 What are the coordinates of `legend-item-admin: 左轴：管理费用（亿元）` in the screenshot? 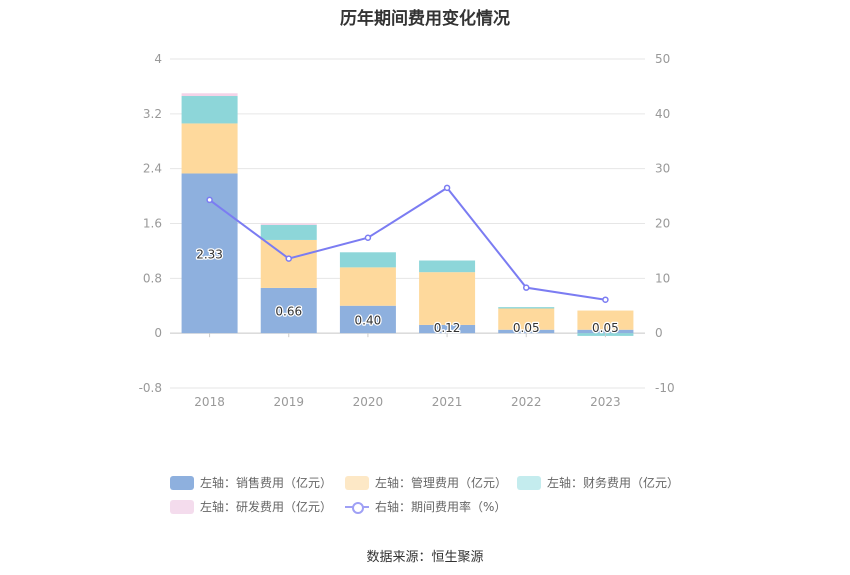 It's located at (426, 482).